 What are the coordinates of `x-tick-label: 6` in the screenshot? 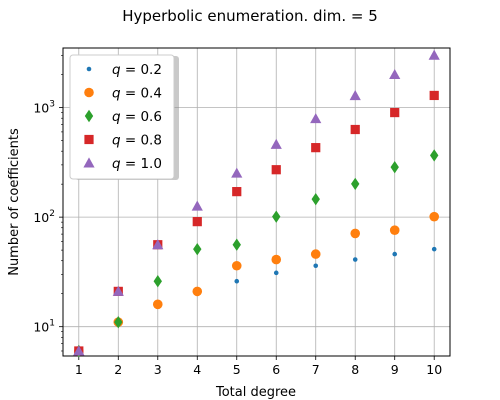 It's located at (276, 369).